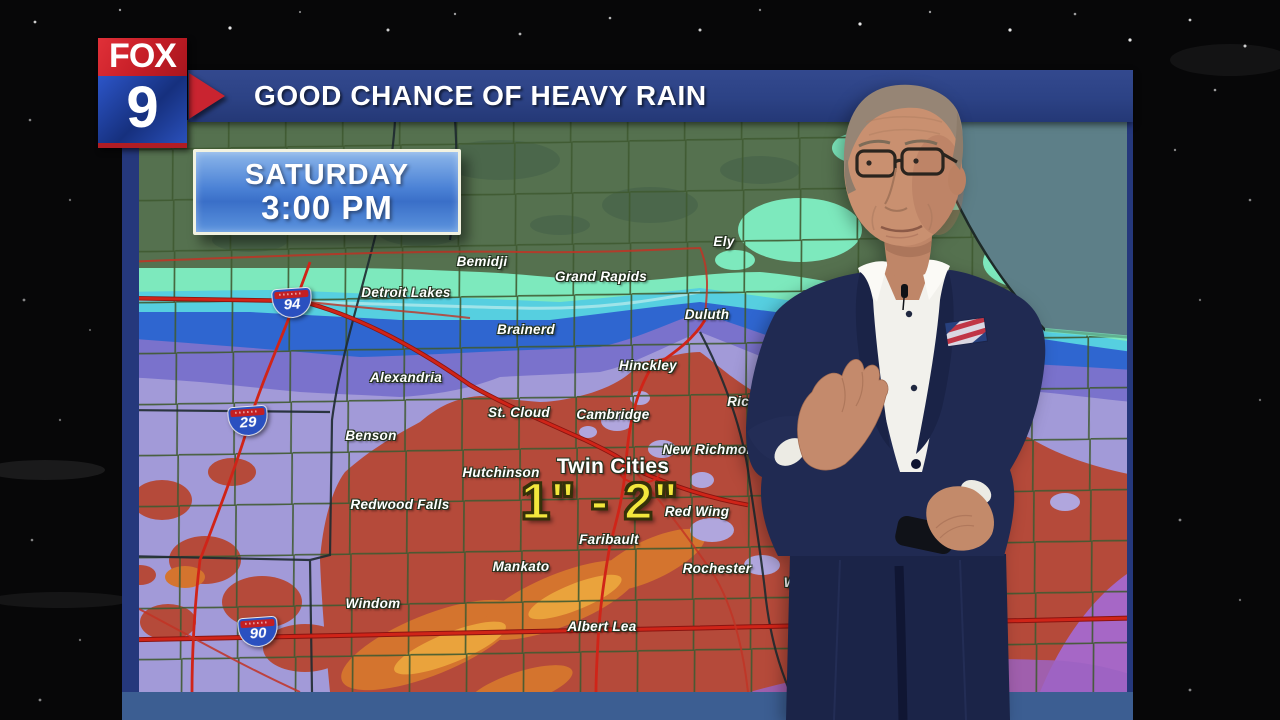  I want to click on station-logo-number: 9, so click(142, 109).